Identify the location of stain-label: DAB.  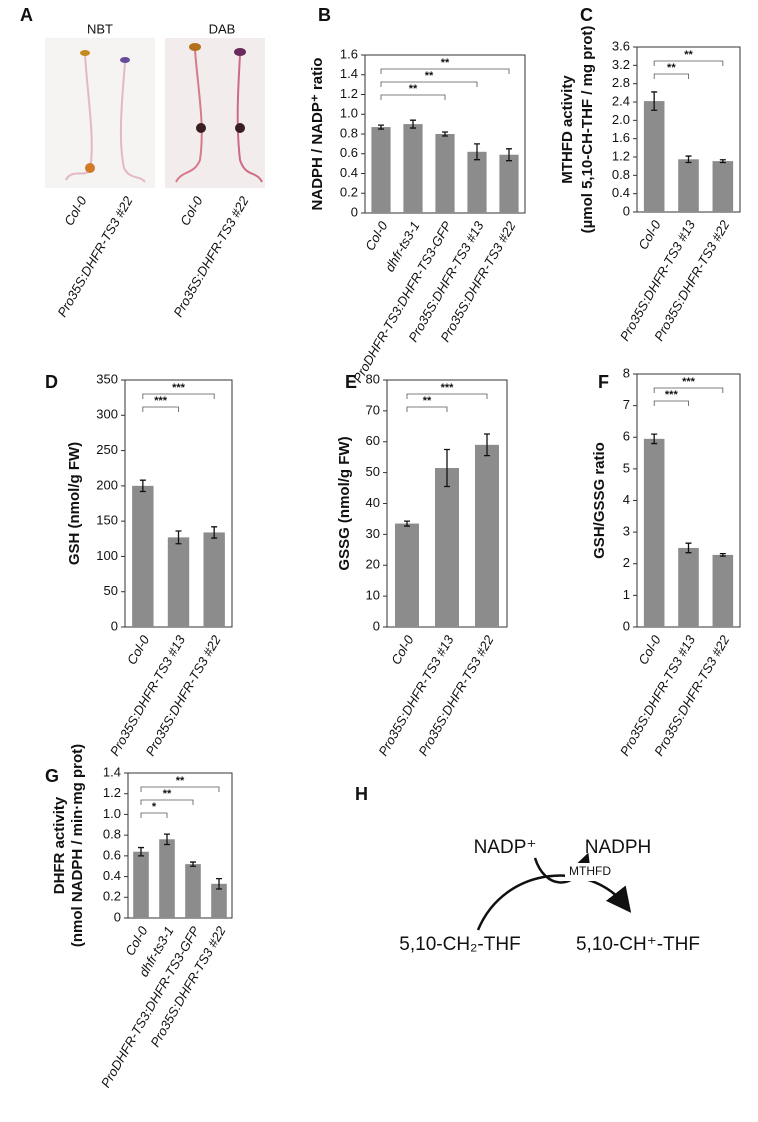
(222, 28).